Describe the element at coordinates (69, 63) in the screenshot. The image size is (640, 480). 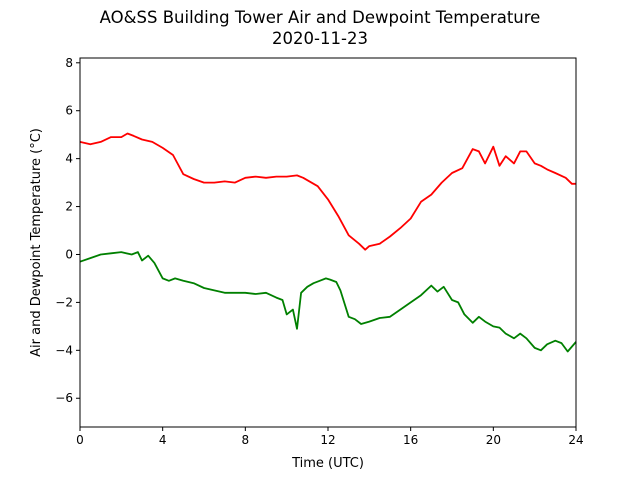
I see `y-tick-label: 8` at that location.